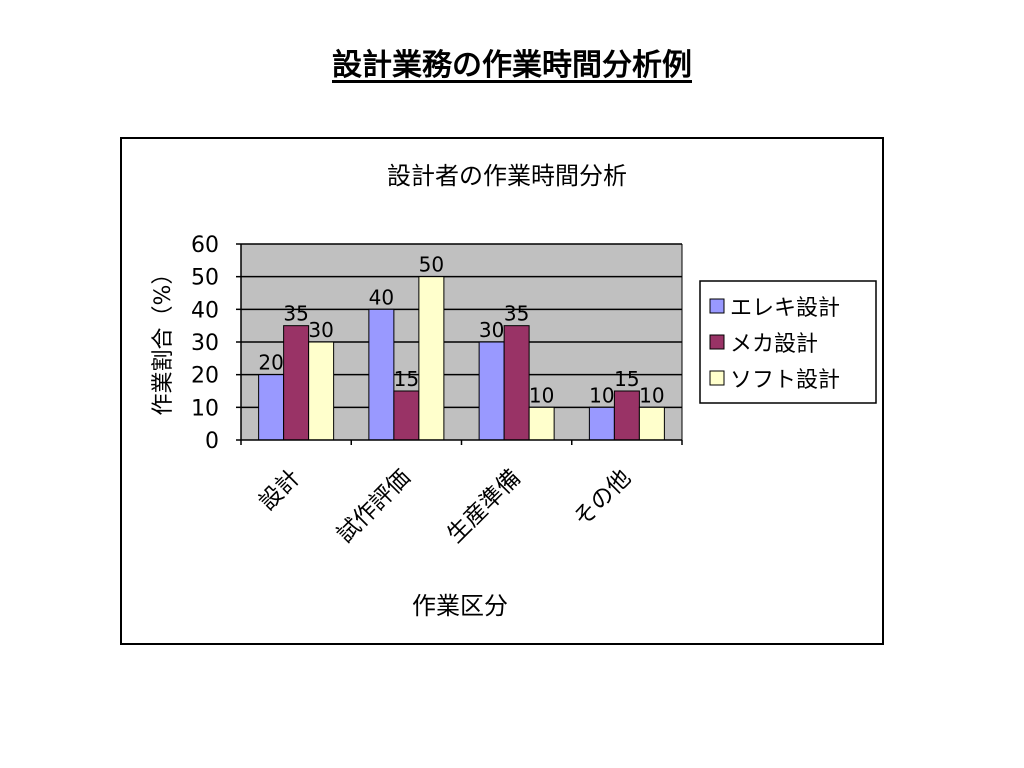  I want to click on y-tick-label: 10, so click(205, 408).